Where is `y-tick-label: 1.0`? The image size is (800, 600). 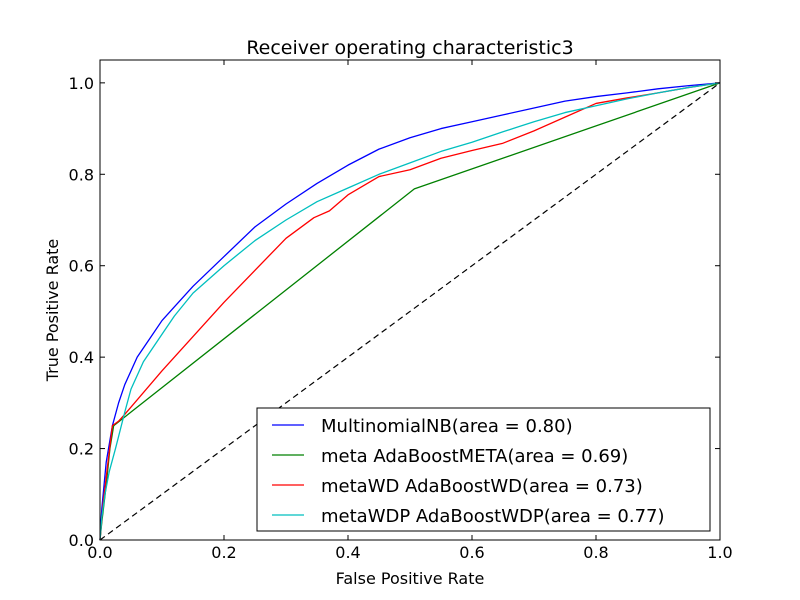
y-tick-label: 1.0 is located at coordinates (81, 83).